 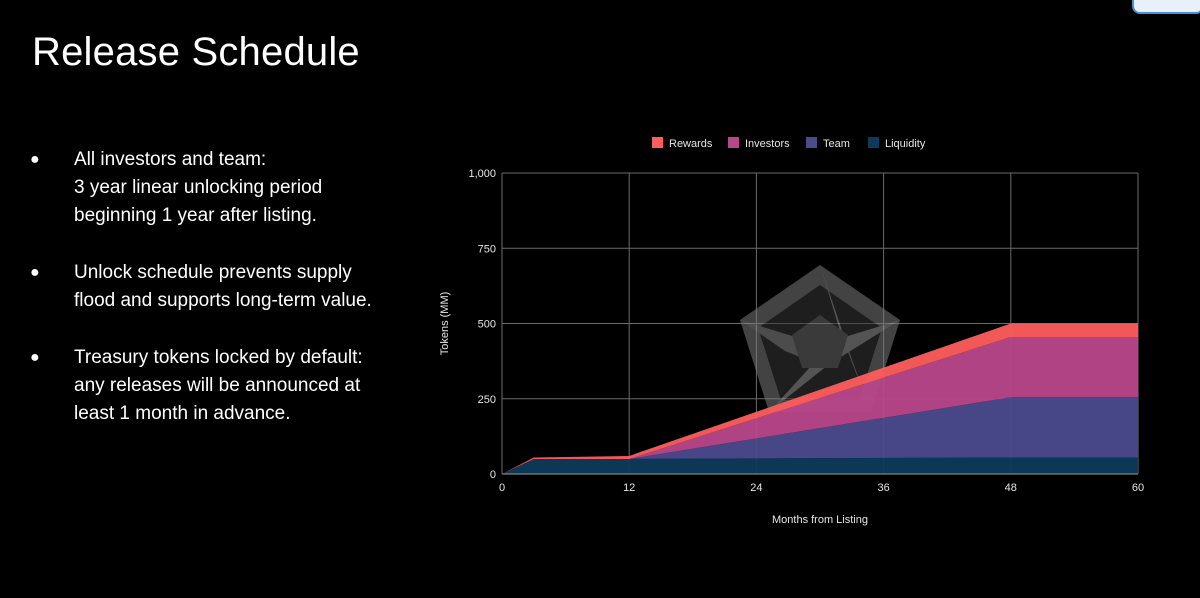 What do you see at coordinates (691, 144) in the screenshot?
I see `legend-label-rewards: Rewards` at bounding box center [691, 144].